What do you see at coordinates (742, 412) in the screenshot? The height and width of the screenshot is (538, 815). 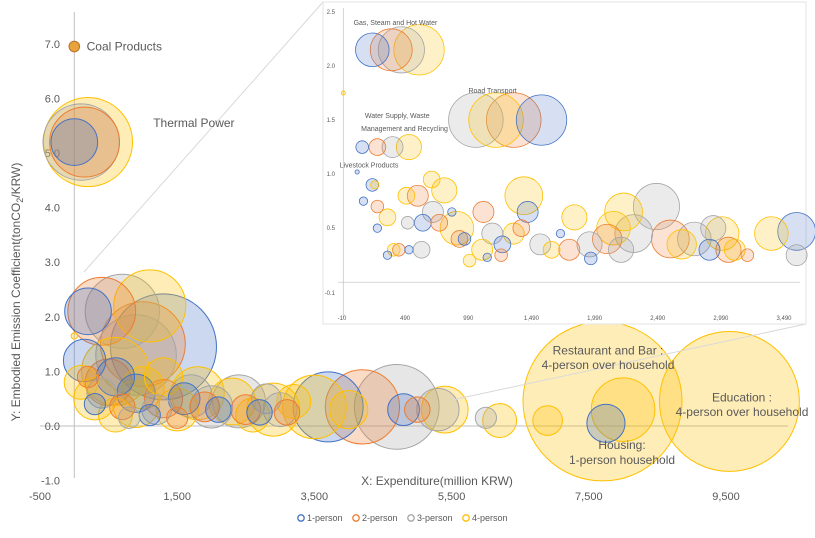 I see `annotation: 4-person over household` at bounding box center [742, 412].